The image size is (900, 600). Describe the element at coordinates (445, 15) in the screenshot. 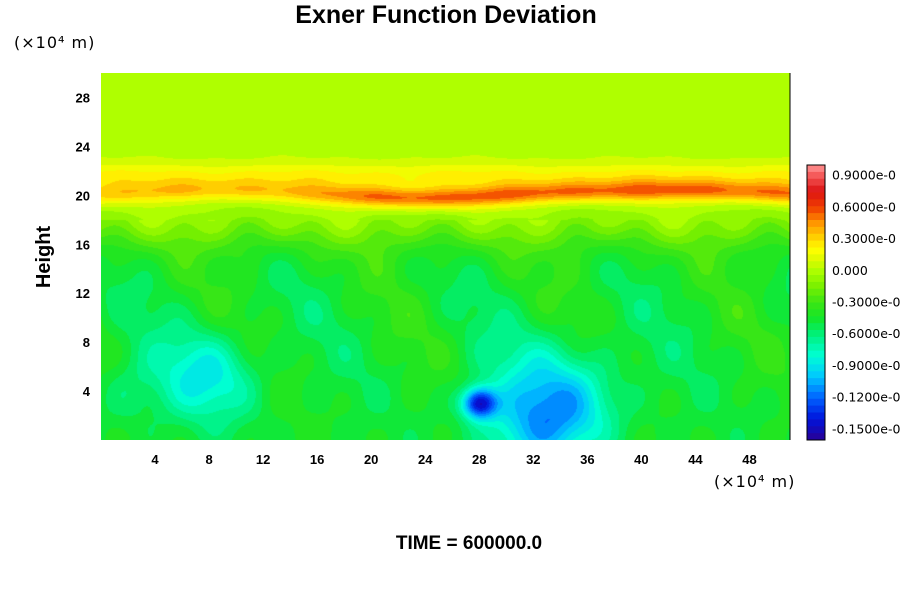

I see `chart-title: Exner Function Deviation` at that location.